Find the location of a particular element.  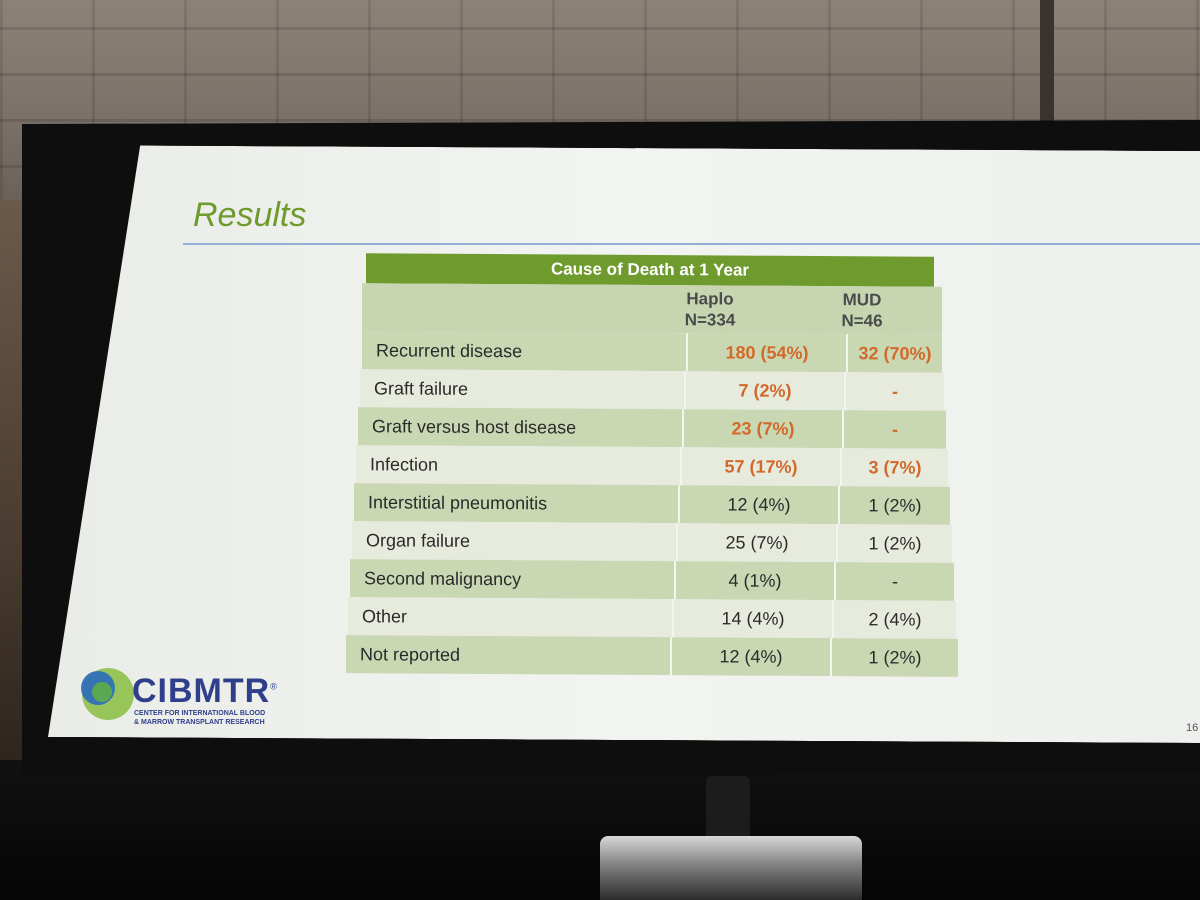

row-label: Other is located at coordinates (511, 617).